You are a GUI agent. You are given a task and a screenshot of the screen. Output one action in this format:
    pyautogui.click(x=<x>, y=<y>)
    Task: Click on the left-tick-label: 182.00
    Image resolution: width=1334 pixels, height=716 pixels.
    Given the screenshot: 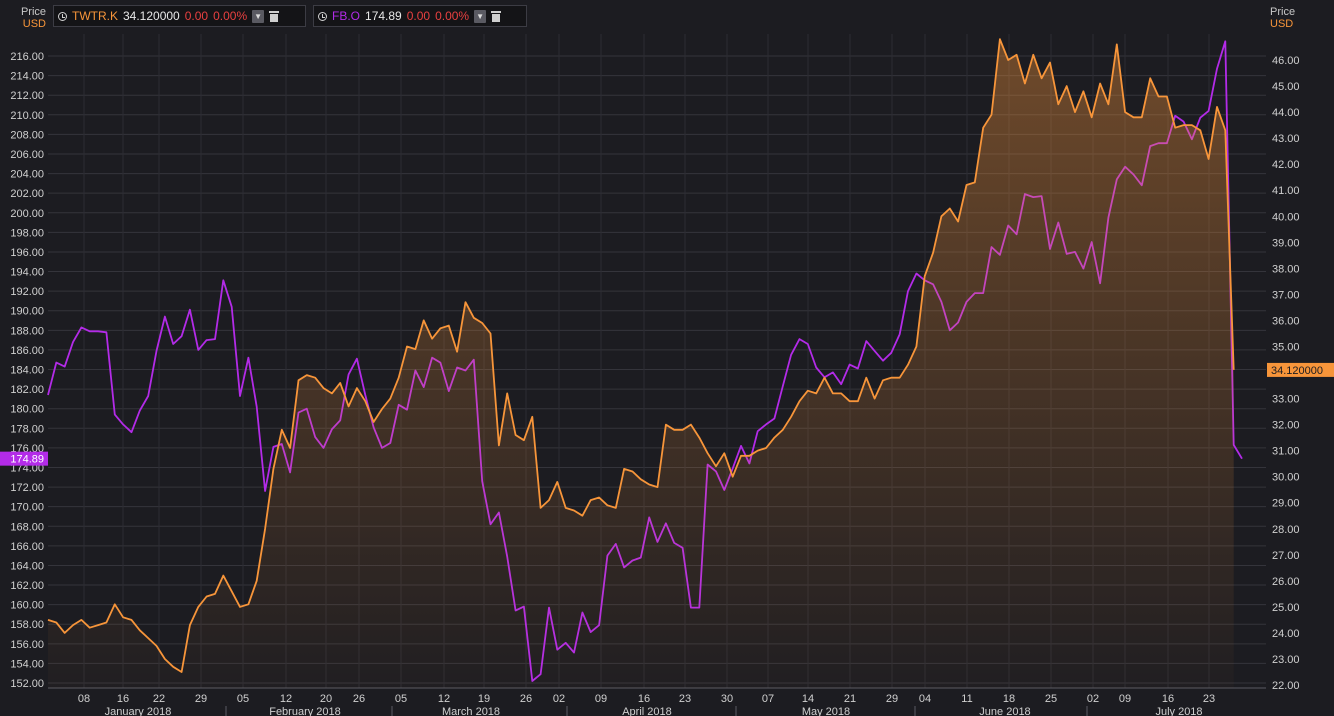 What is the action you would take?
    pyautogui.click(x=27, y=390)
    